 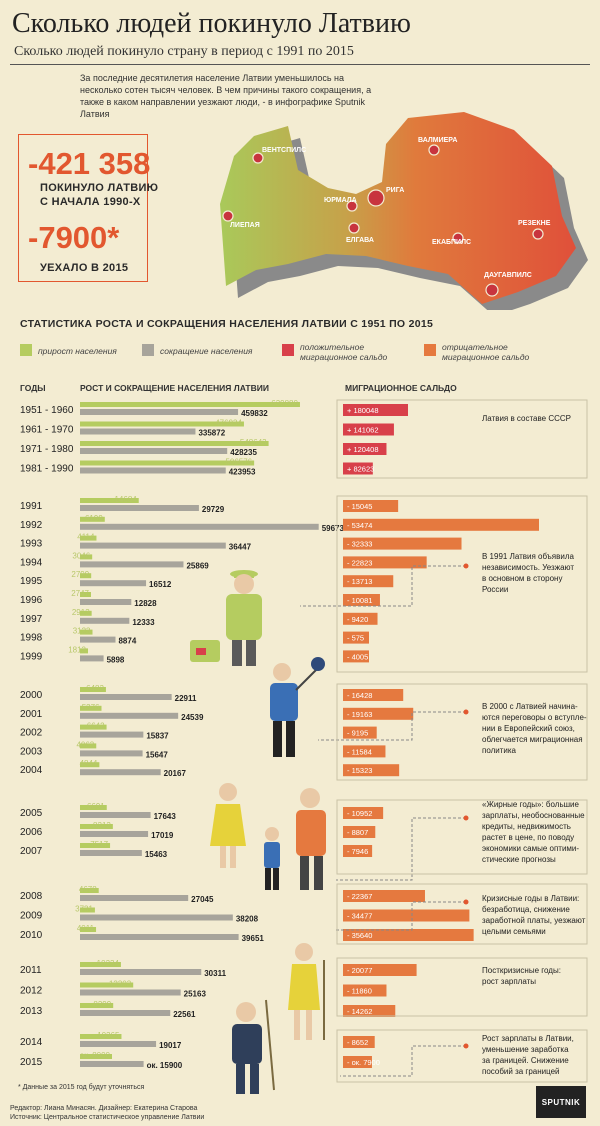 I want to click on family-icon, so click(x=268, y=836).